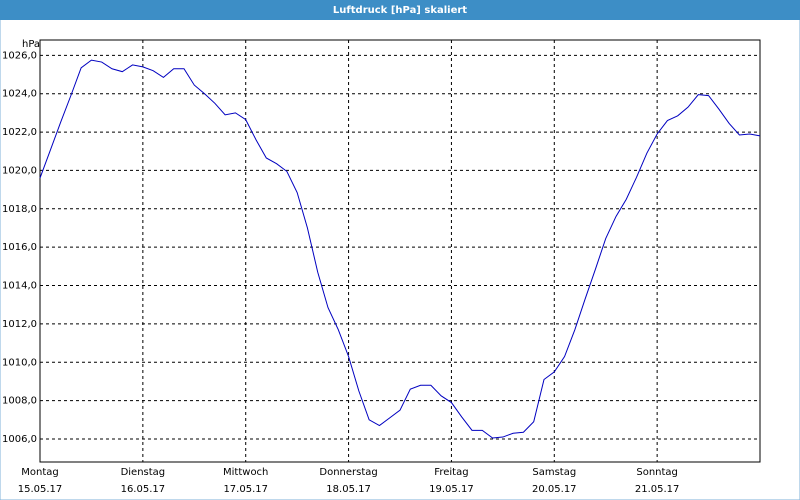  Describe the element at coordinates (19, 94) in the screenshot. I see `y-tick-label: 1024,0` at that location.